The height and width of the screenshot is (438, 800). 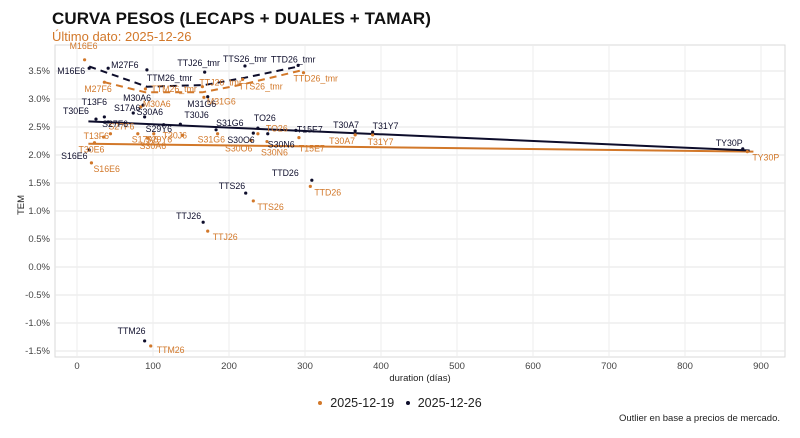 I want to click on tamar-curve-prev, so click(x=204, y=81).